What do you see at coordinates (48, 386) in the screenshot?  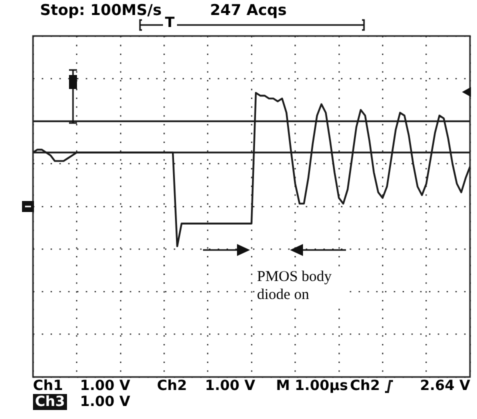 I see `text: Ch1` at bounding box center [48, 386].